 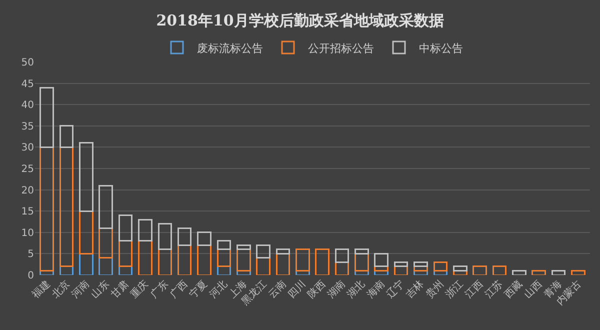 What do you see at coordinates (27, 63) in the screenshot?
I see `y-tick-label: 50` at bounding box center [27, 63].